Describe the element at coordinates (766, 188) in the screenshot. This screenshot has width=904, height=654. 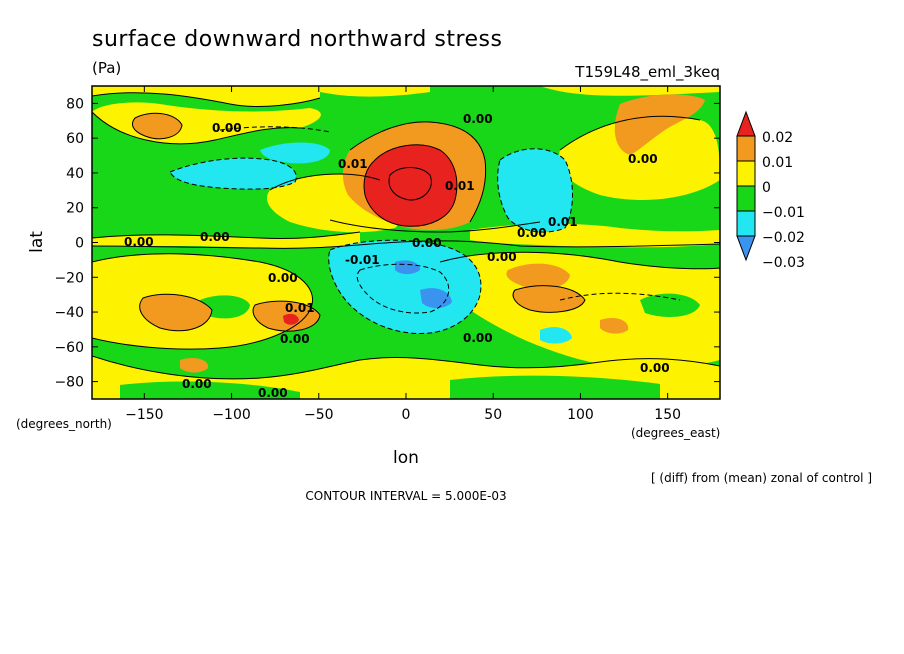
I see `colorbar-label: 0` at that location.